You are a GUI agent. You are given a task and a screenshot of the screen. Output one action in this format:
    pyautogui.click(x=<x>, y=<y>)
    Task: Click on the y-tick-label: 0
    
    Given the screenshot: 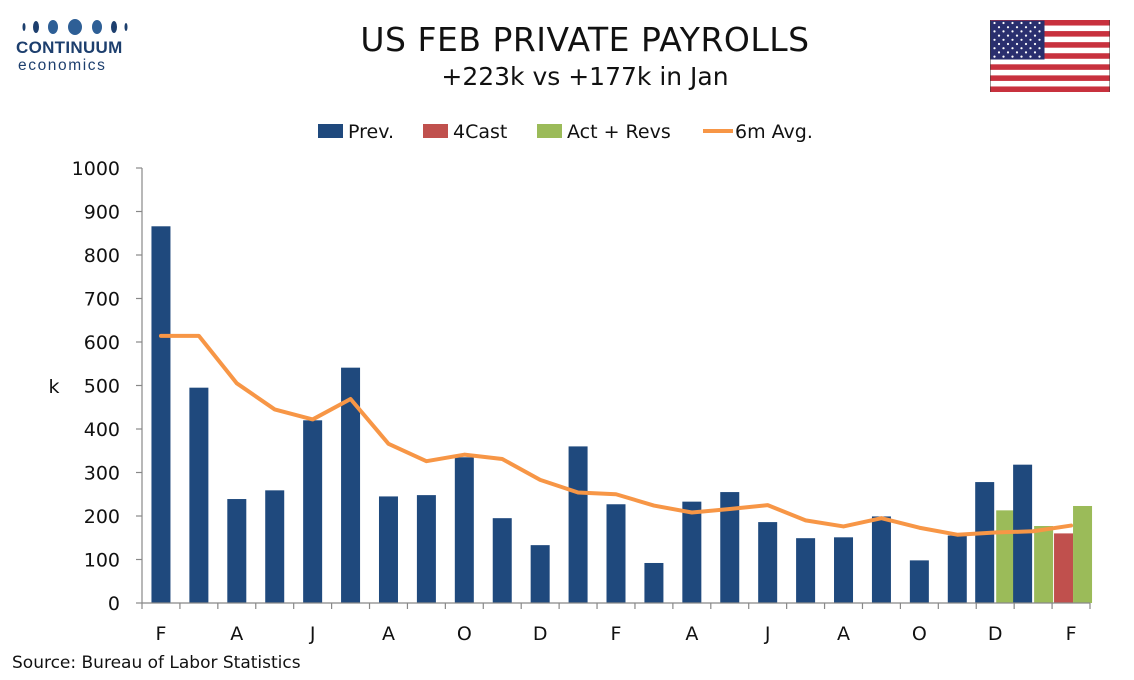 What is the action you would take?
    pyautogui.click(x=114, y=604)
    